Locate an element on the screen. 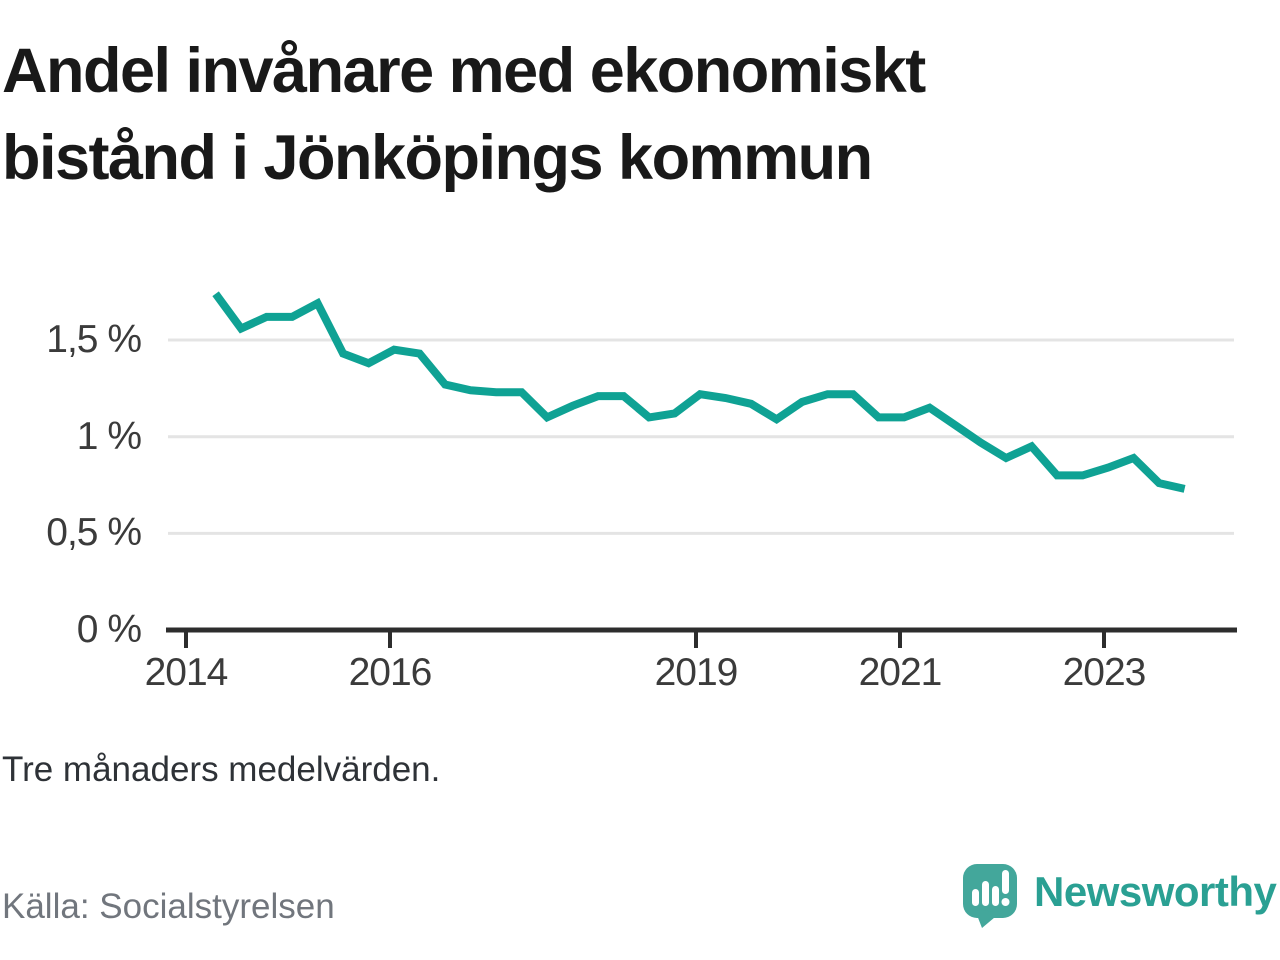 This screenshot has height=960, width=1280. x-axis-label: 2016 is located at coordinates (390, 672).